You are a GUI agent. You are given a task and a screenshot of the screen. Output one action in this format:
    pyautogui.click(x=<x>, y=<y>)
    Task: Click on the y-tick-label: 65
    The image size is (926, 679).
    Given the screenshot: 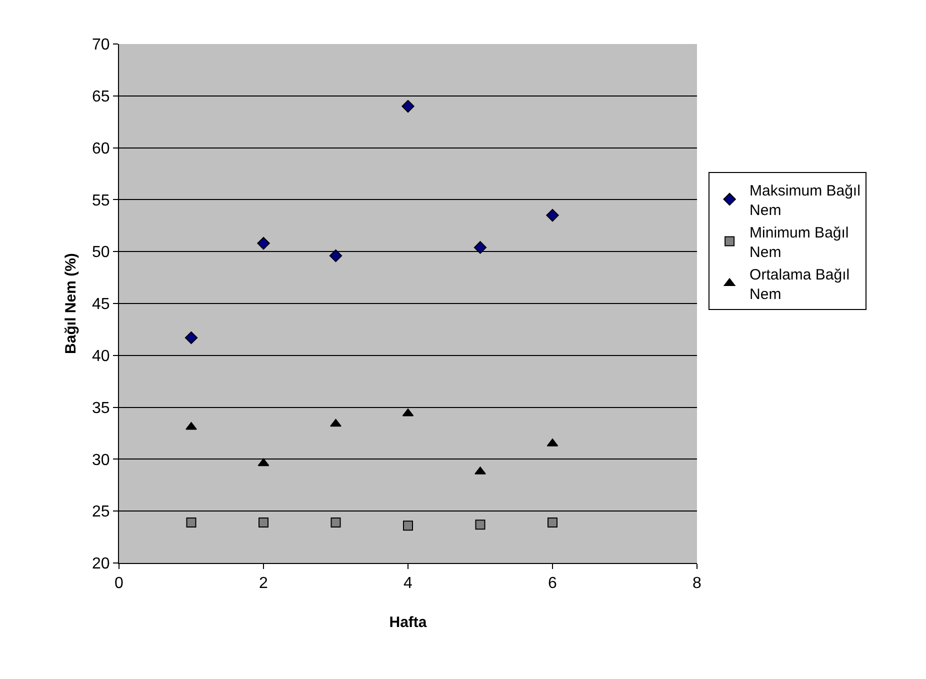 What is the action you would take?
    pyautogui.click(x=101, y=97)
    